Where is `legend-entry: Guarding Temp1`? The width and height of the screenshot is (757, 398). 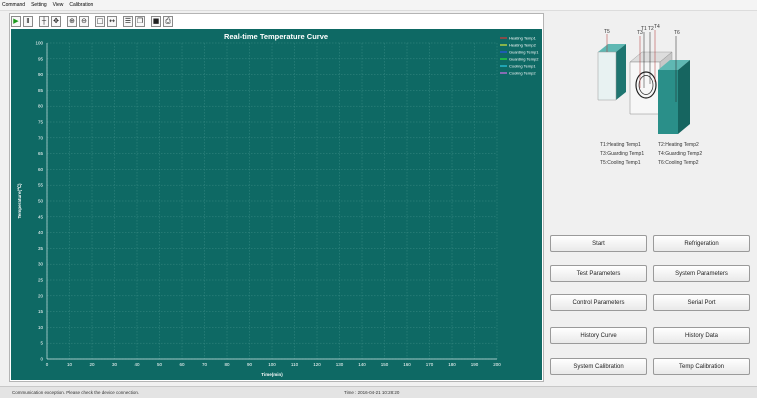 legend-entry: Guarding Temp1 is located at coordinates (524, 52).